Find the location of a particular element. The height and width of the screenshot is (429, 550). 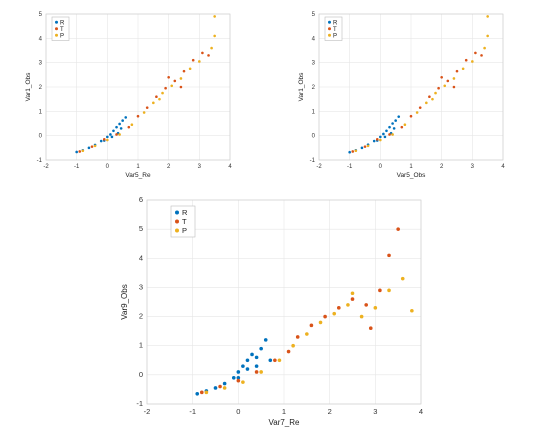

x-tick-label: -1 is located at coordinates (77, 167).